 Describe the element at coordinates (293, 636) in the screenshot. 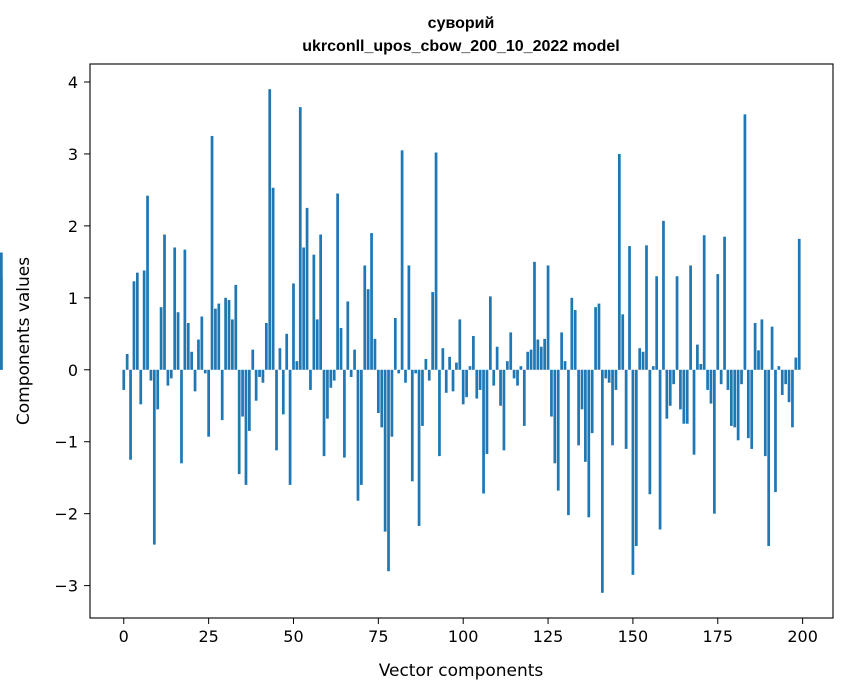

I see `x-tick-label: 50` at that location.